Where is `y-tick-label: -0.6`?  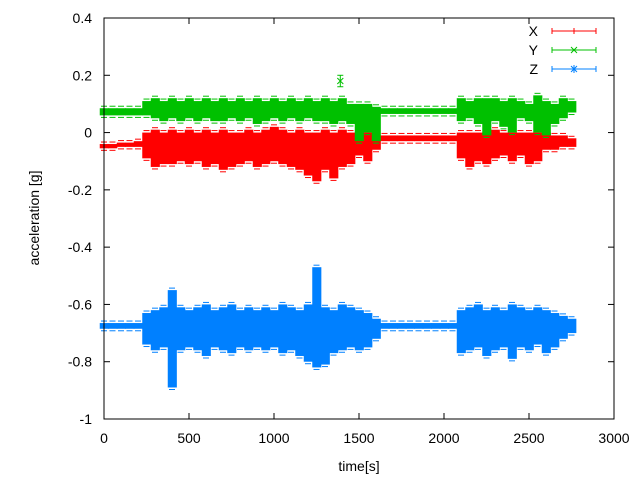 y-tick-label: -0.6 is located at coordinates (80, 304).